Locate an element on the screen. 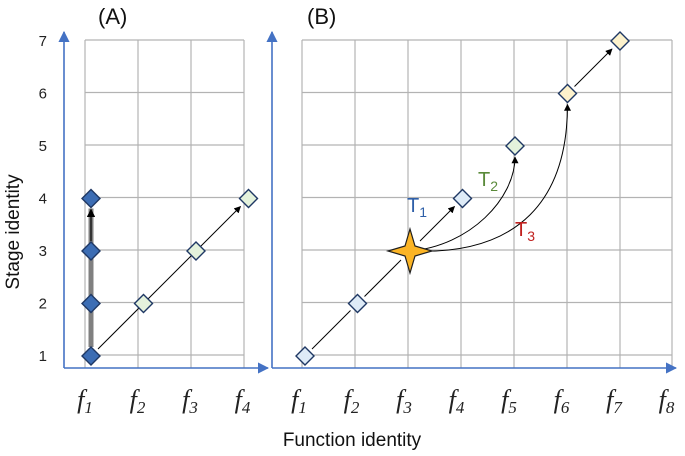 This screenshot has height=456, width=685. y-tick-label: 1 is located at coordinates (43, 356).